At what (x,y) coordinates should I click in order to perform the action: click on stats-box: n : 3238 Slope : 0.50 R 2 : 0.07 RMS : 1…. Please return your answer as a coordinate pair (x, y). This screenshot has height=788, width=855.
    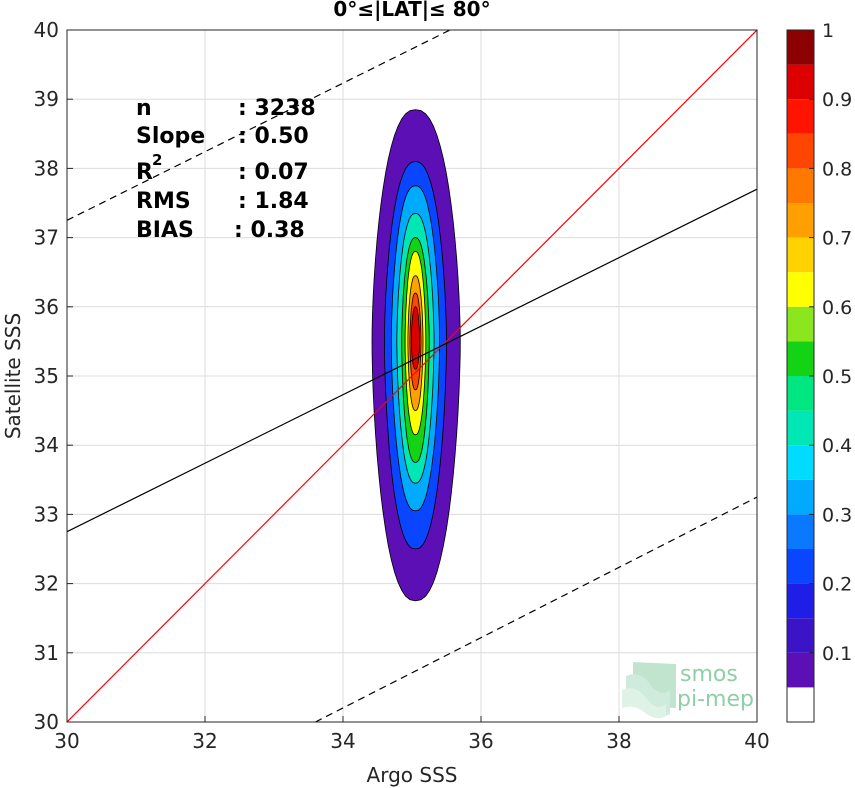
    Looking at the image, I should click on (226, 169).